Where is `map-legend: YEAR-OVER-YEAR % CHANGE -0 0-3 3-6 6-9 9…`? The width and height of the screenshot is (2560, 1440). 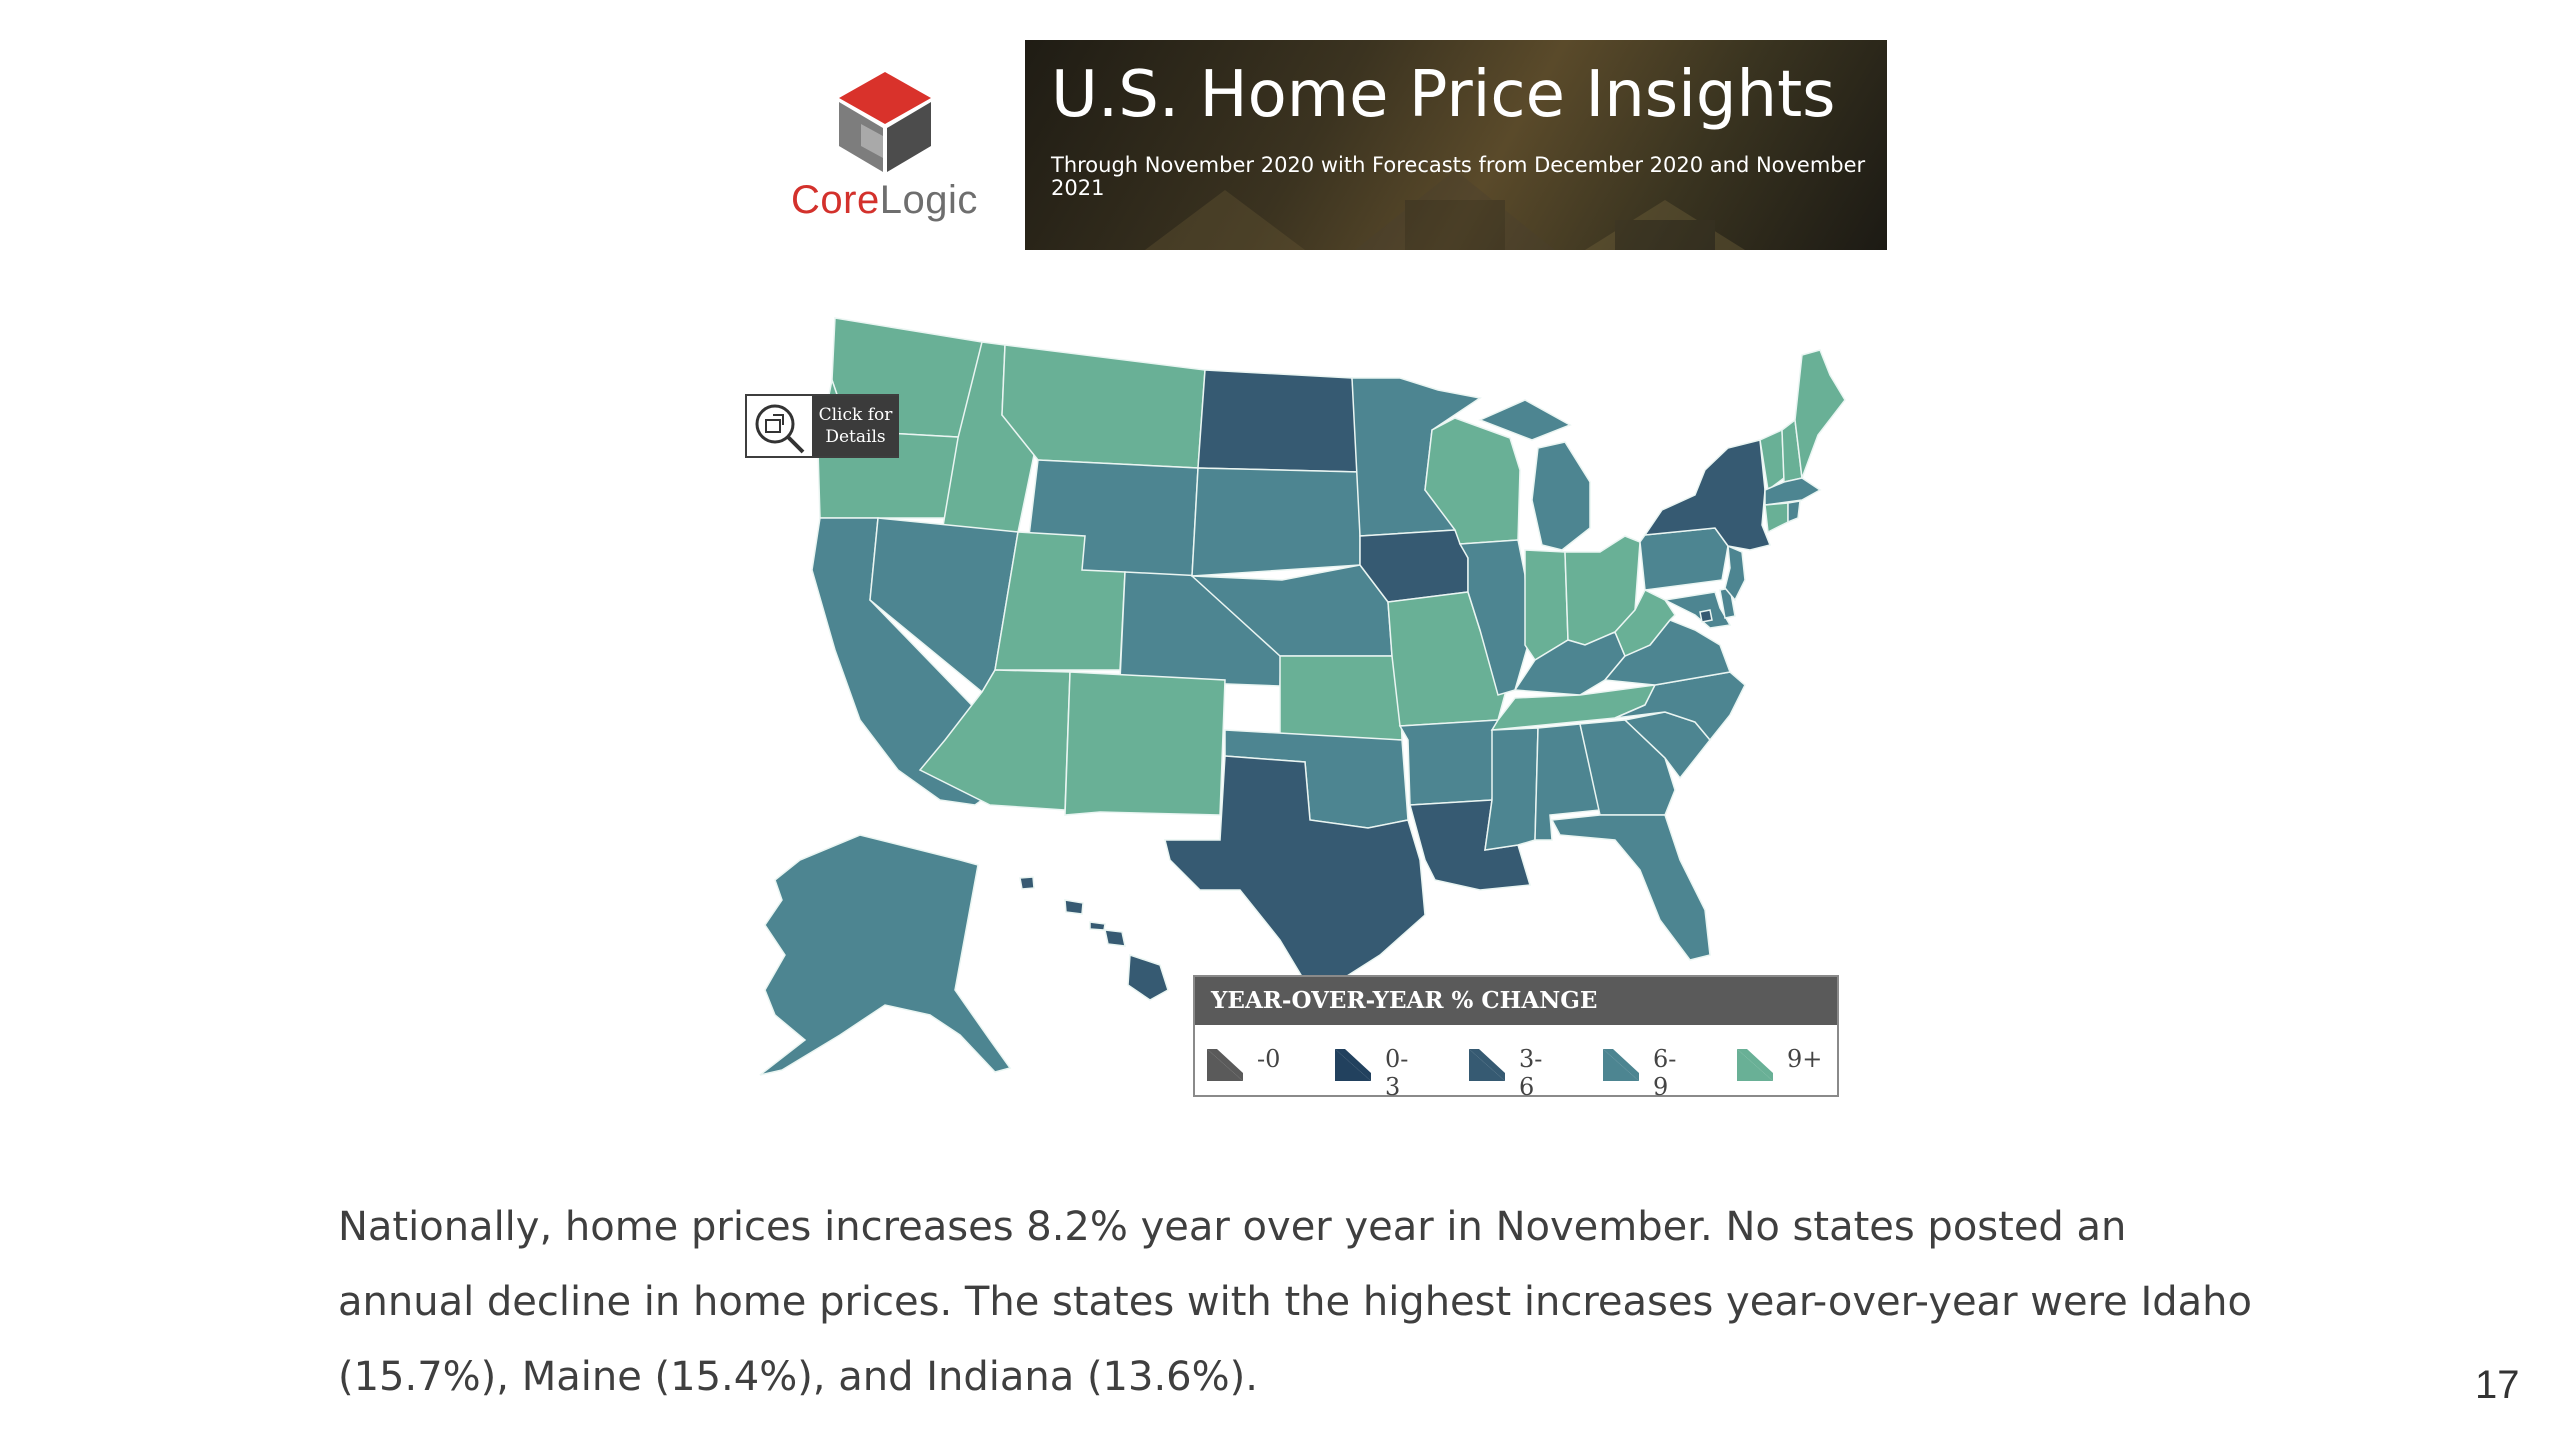 map-legend: YEAR-OVER-YEAR % CHANGE -0 0-3 3-6 6-9 9… is located at coordinates (1516, 1038).